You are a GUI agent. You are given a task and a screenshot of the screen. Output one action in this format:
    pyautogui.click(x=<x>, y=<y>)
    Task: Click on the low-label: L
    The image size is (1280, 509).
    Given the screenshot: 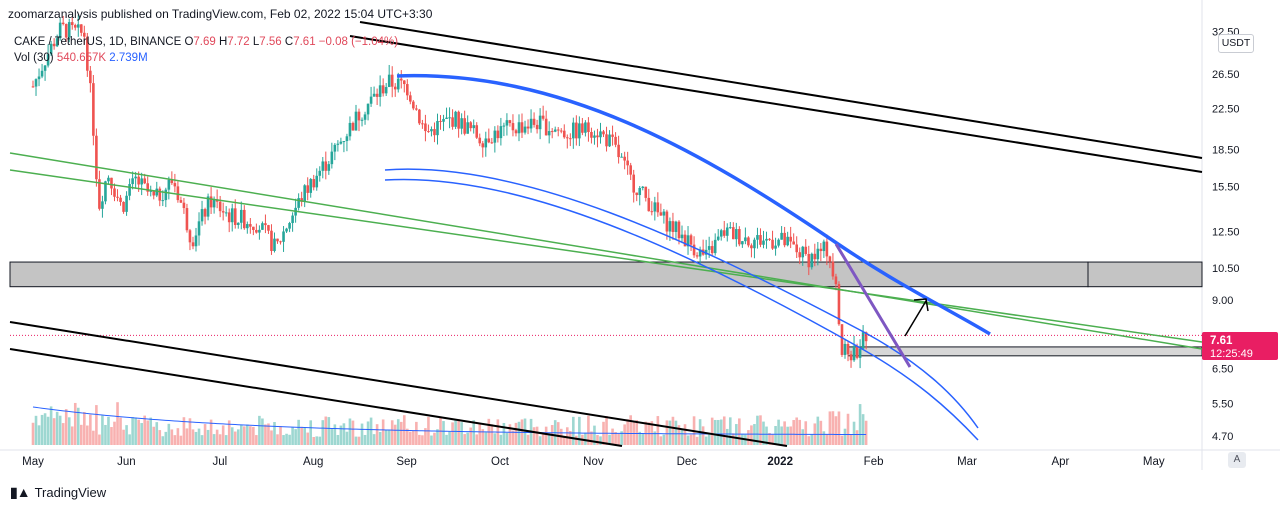 What is the action you would take?
    pyautogui.click(x=256, y=42)
    